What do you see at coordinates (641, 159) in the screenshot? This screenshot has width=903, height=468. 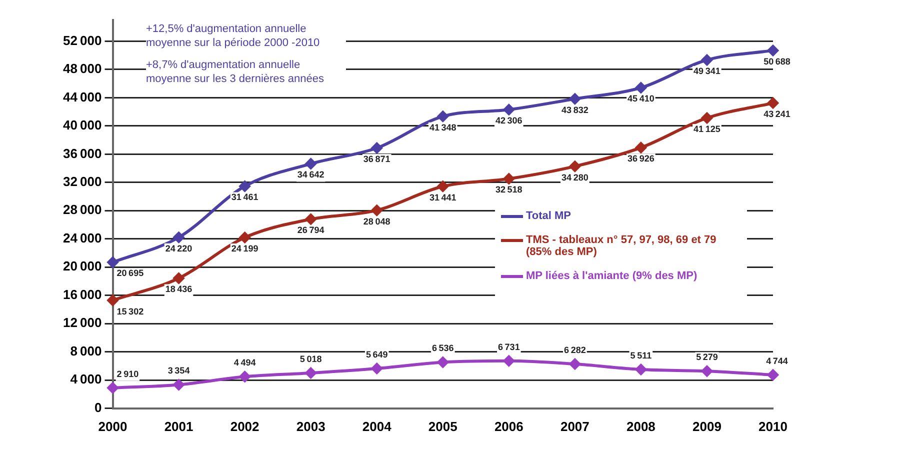 I see `data-label: 36 926` at bounding box center [641, 159].